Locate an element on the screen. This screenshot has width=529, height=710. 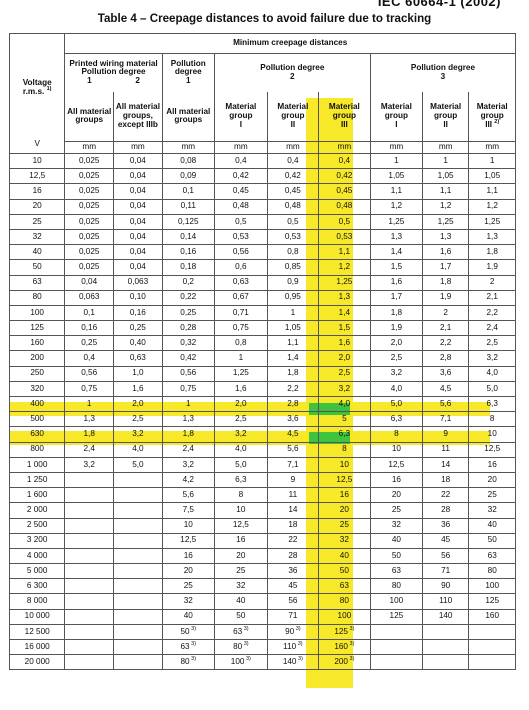
cell-pd2-mg-iii: 100 is located at coordinates (344, 616).